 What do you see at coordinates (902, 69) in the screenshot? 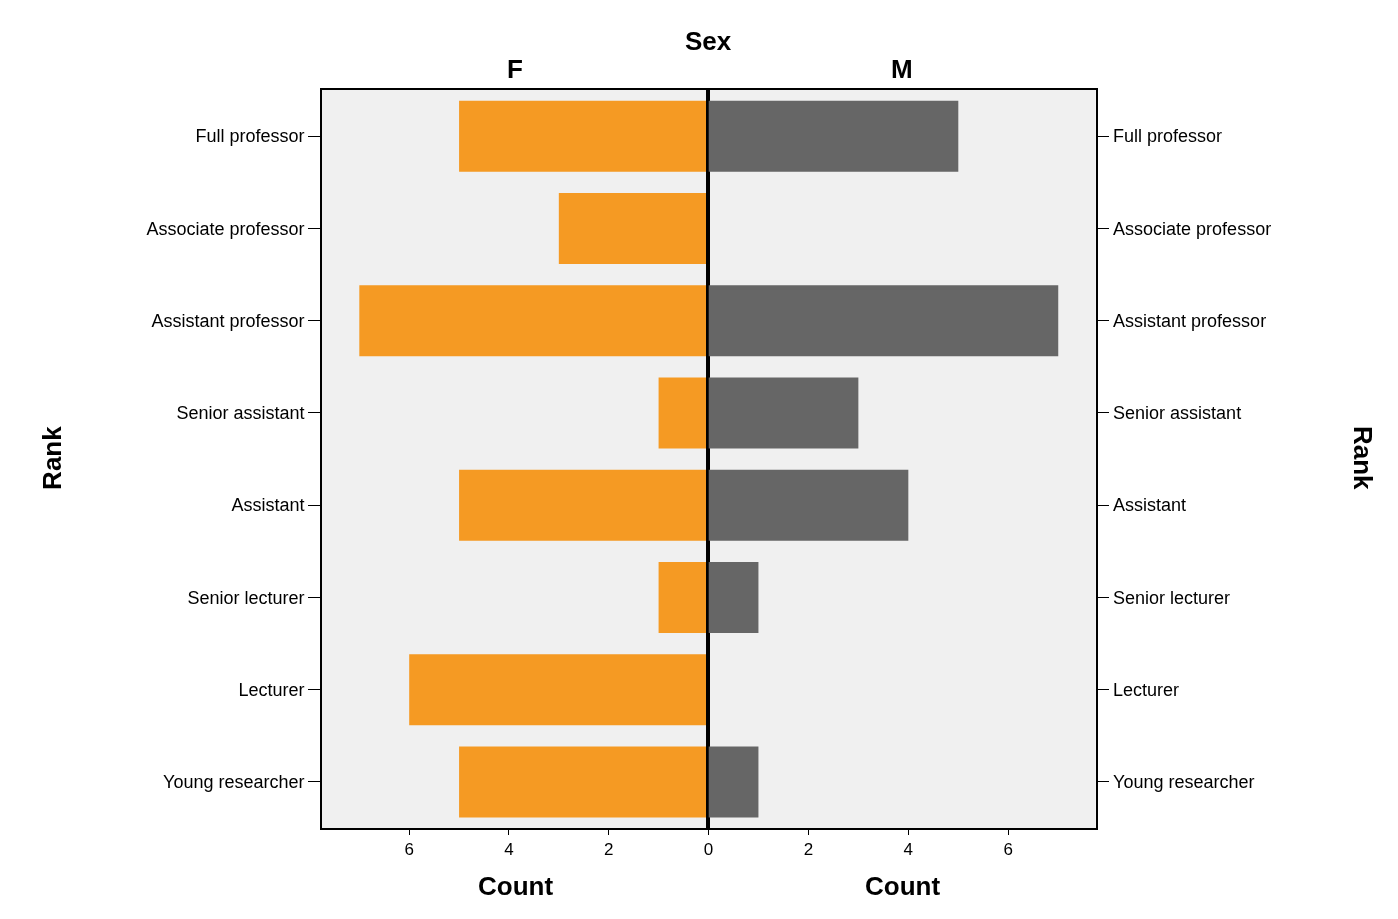
I see `chart-subtitle: M` at bounding box center [902, 69].